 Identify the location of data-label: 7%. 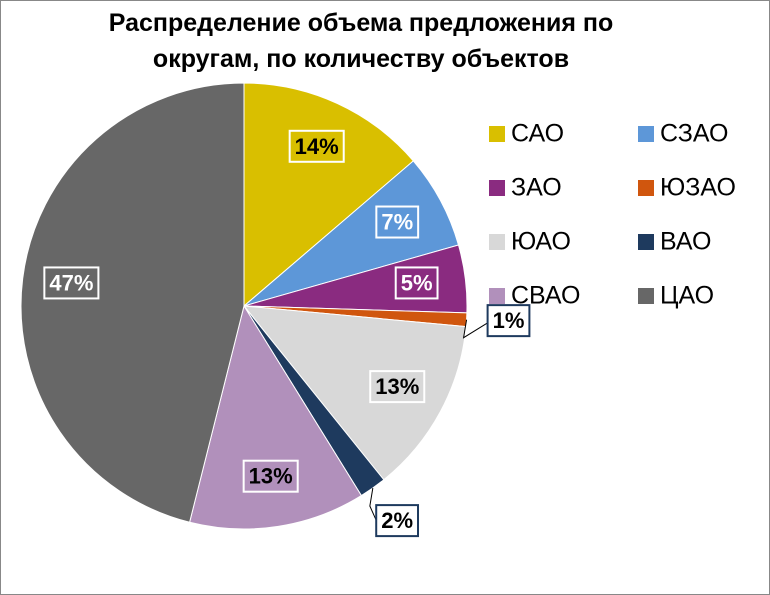
(397, 222).